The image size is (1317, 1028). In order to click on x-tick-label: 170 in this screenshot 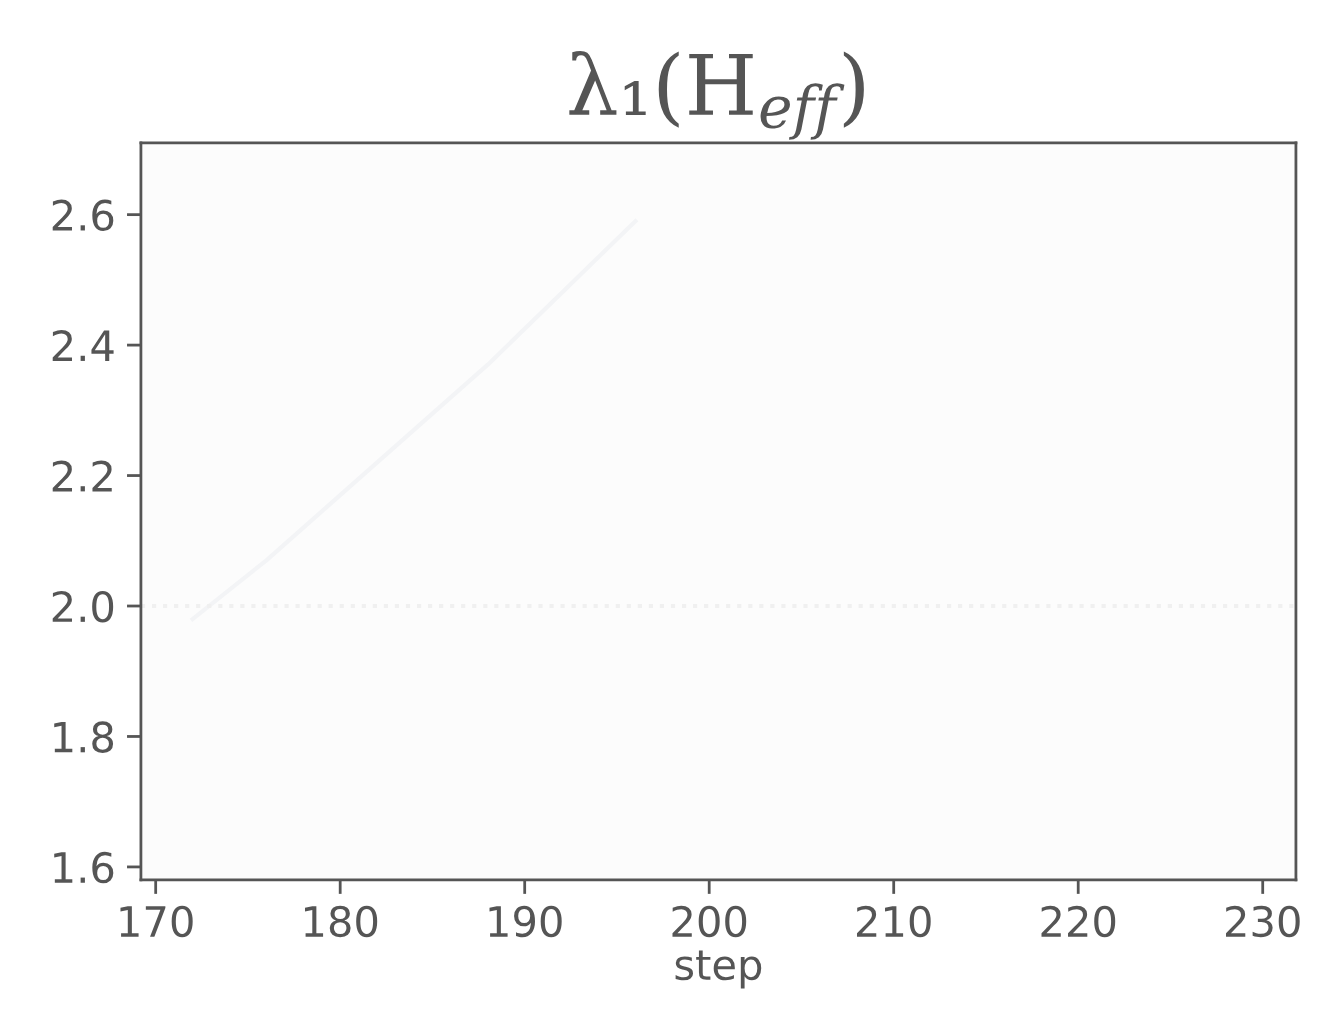, I will do `click(156, 921)`.